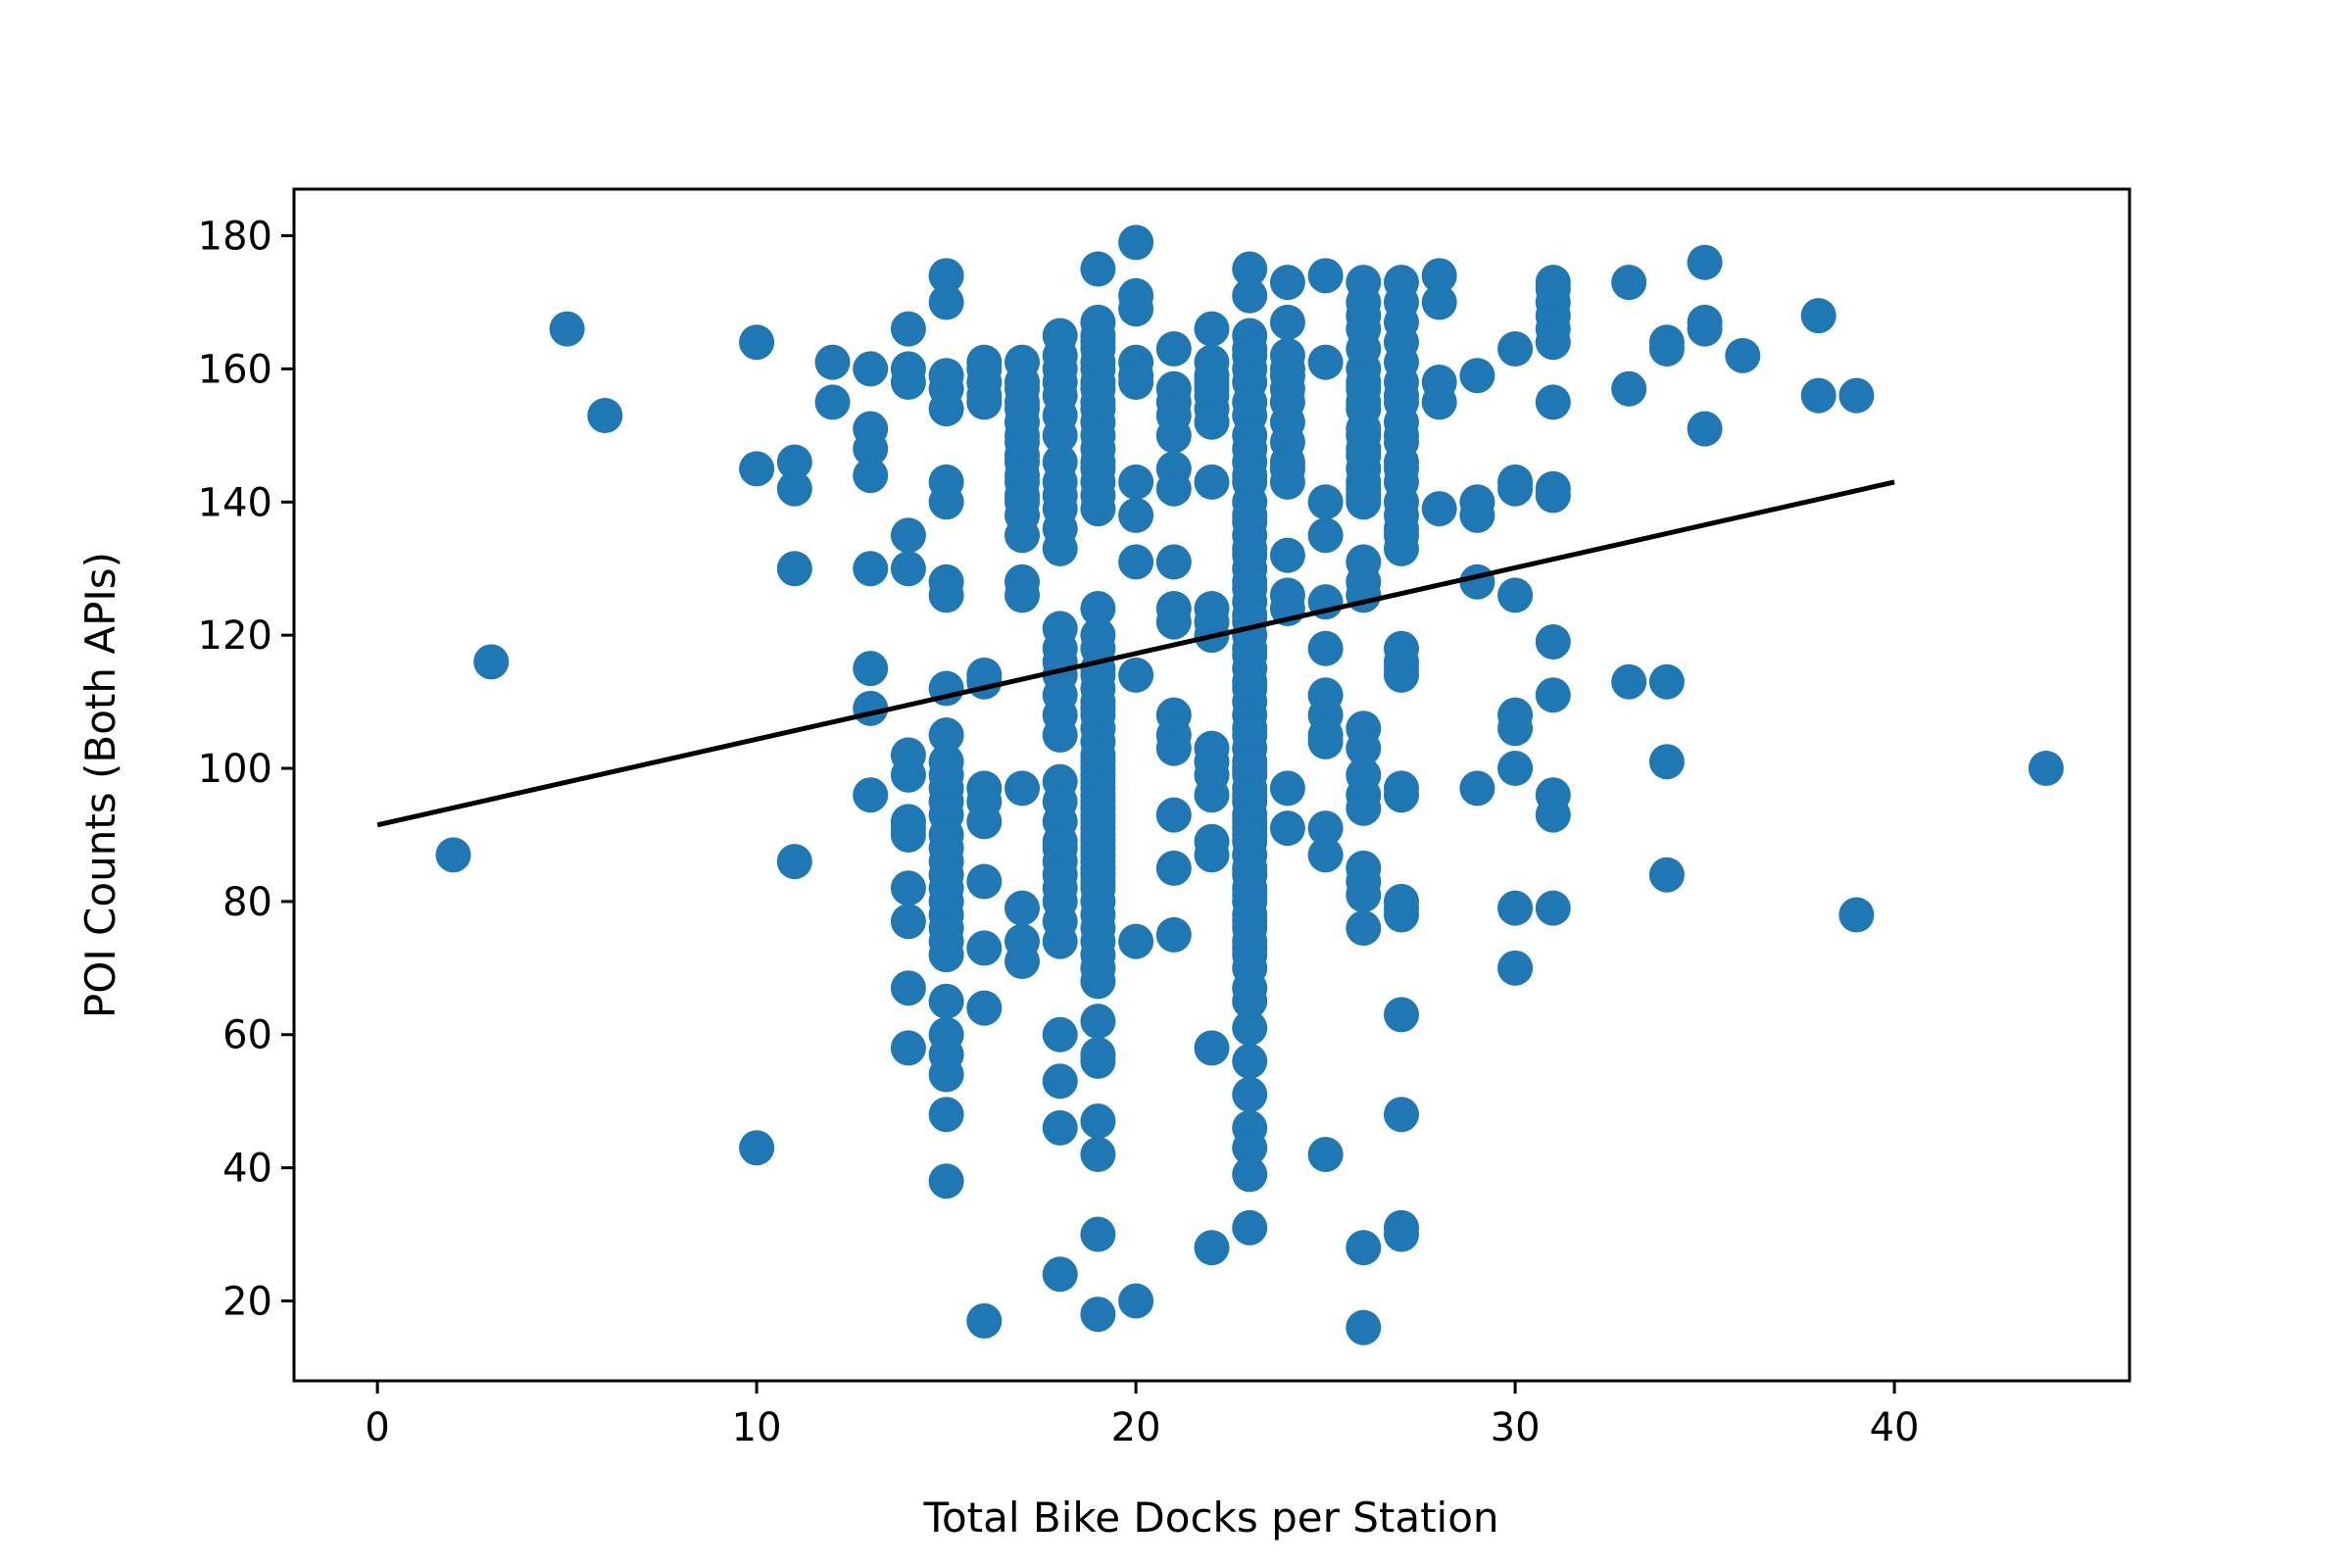 This screenshot has width=2352, height=1568. What do you see at coordinates (235, 503) in the screenshot?
I see `y-tick-label: 140` at bounding box center [235, 503].